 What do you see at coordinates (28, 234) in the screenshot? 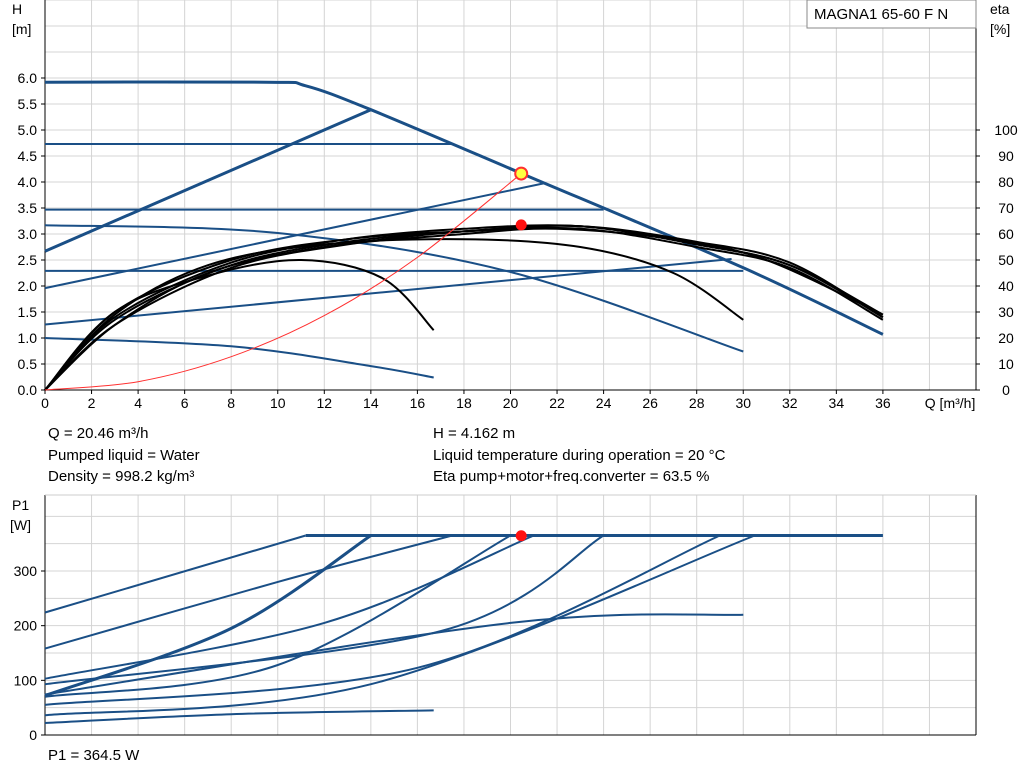
I see `y-tick-label: 3.0` at bounding box center [28, 234].